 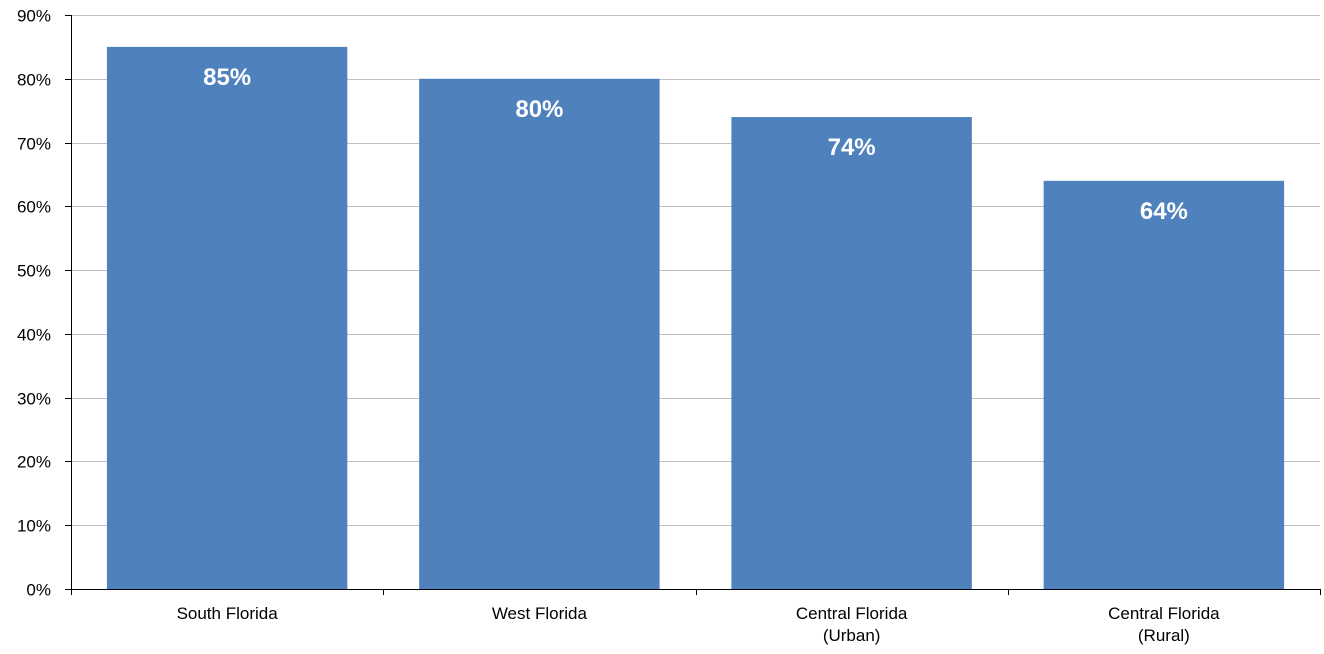 What do you see at coordinates (34, 399) in the screenshot?
I see `y-tick-label: 30%` at bounding box center [34, 399].